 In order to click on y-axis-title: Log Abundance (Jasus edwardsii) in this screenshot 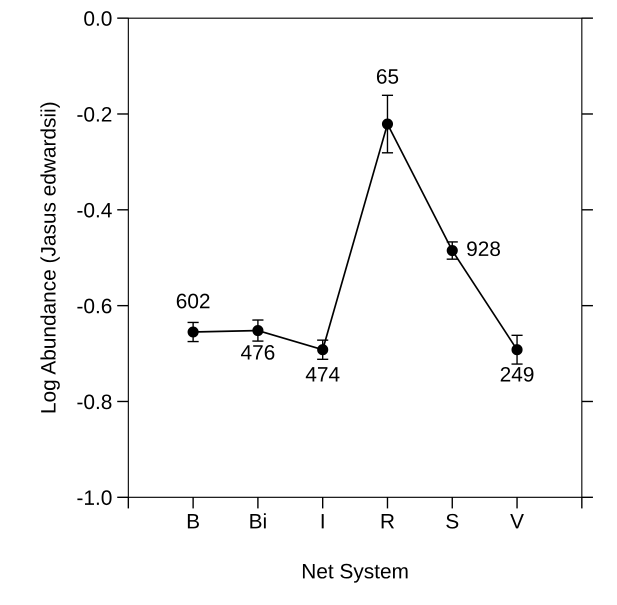, I will do `click(50, 257)`.